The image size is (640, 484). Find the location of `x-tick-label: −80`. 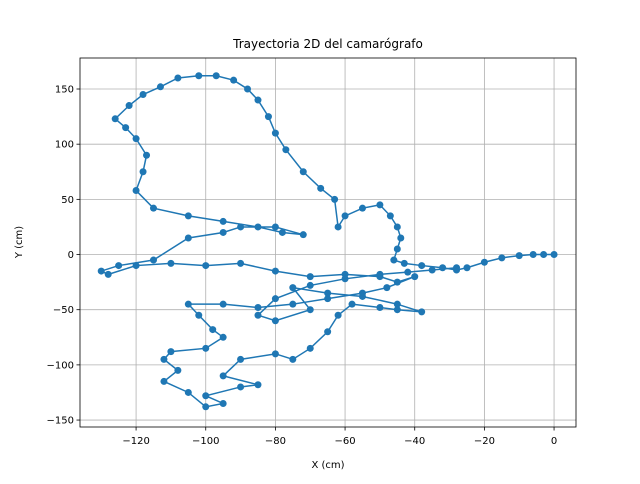

x-tick-label: −80 is located at coordinates (275, 441).